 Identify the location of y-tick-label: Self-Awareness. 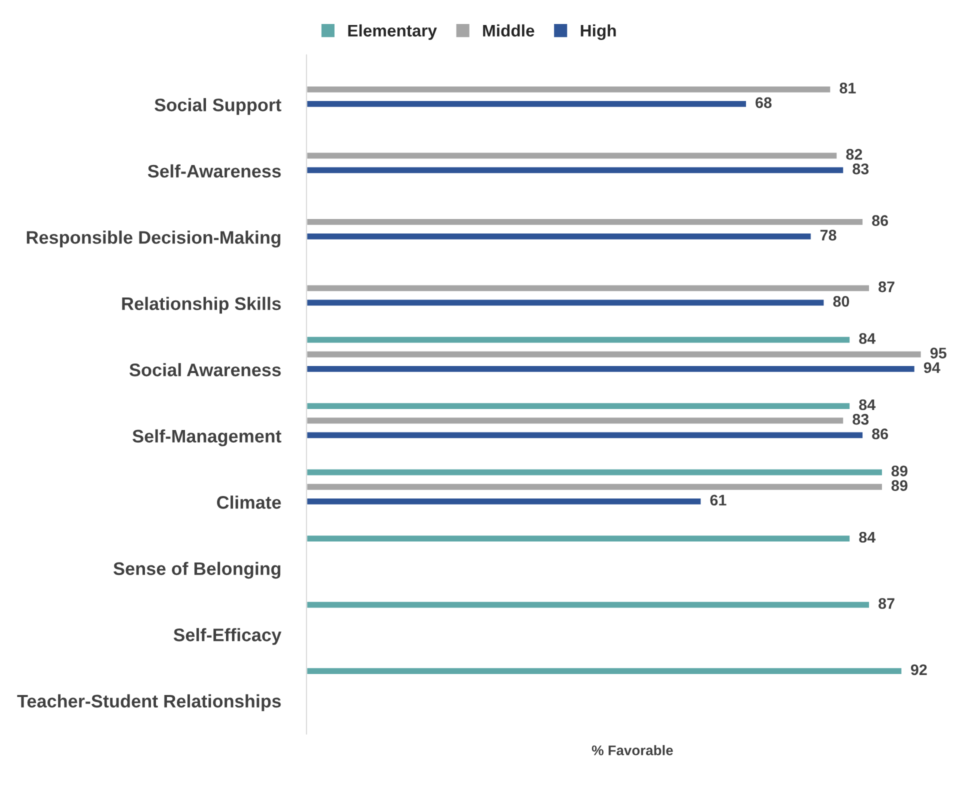
(214, 171).